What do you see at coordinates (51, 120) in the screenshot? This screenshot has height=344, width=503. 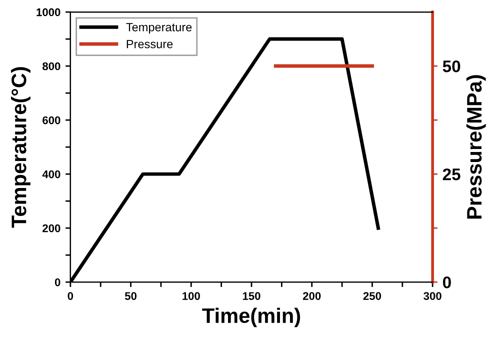 I see `y-tick-label: 600` at bounding box center [51, 120].